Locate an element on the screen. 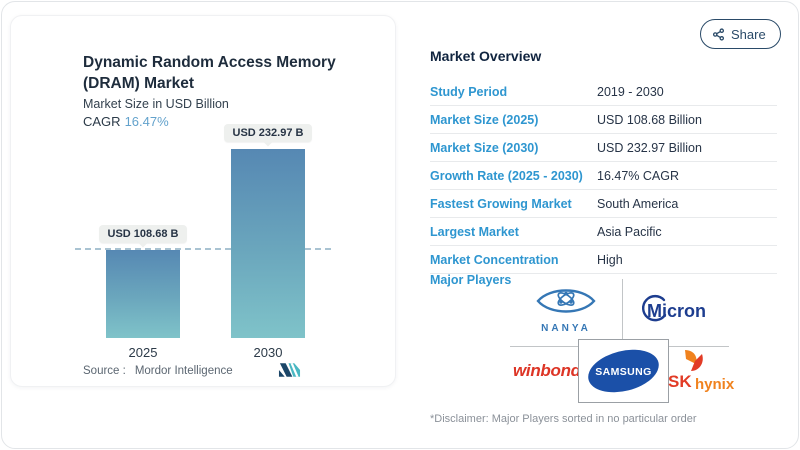 This screenshot has width=800, height=450. row-value: 16.47% CAGR is located at coordinates (638, 175).